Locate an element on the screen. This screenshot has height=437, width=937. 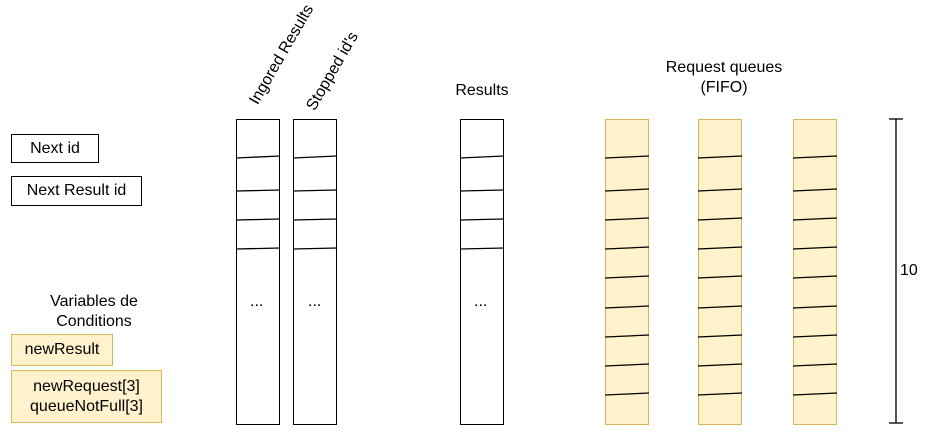
queue-not-full-label: queueNotFull[3] is located at coordinates (86, 406).